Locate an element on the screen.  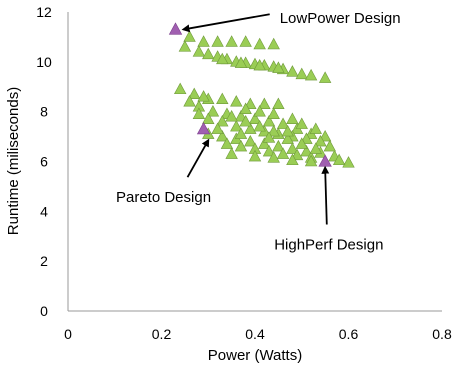
y-tick-labels: 0 2 4 6 8 10 12 is located at coordinates (44, 161).